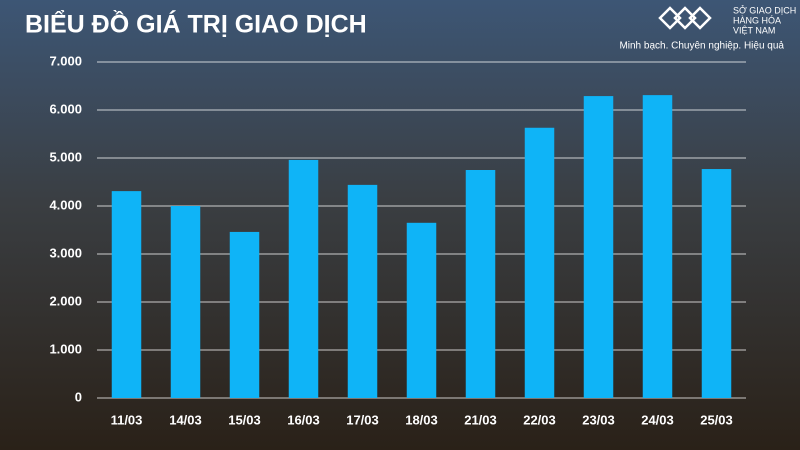 Image resolution: width=800 pixels, height=450 pixels. Describe the element at coordinates (65, 348) in the screenshot. I see `y-tick-label: 1.000` at that location.